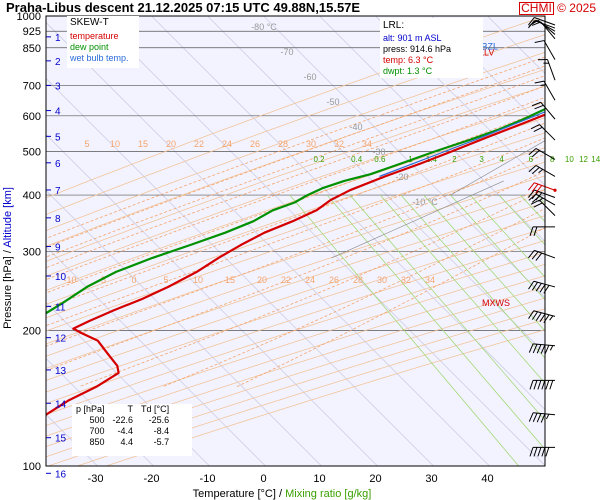 The height and width of the screenshot is (500, 600). I want to click on lrl-altitude: alt: 901 m ASL, so click(412, 38).